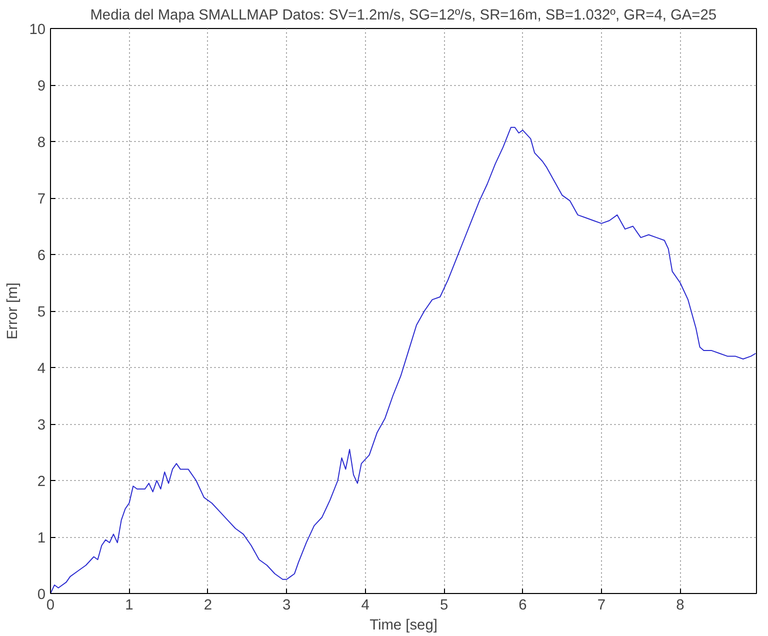  I want to click on x-tick-label: 7, so click(601, 606).